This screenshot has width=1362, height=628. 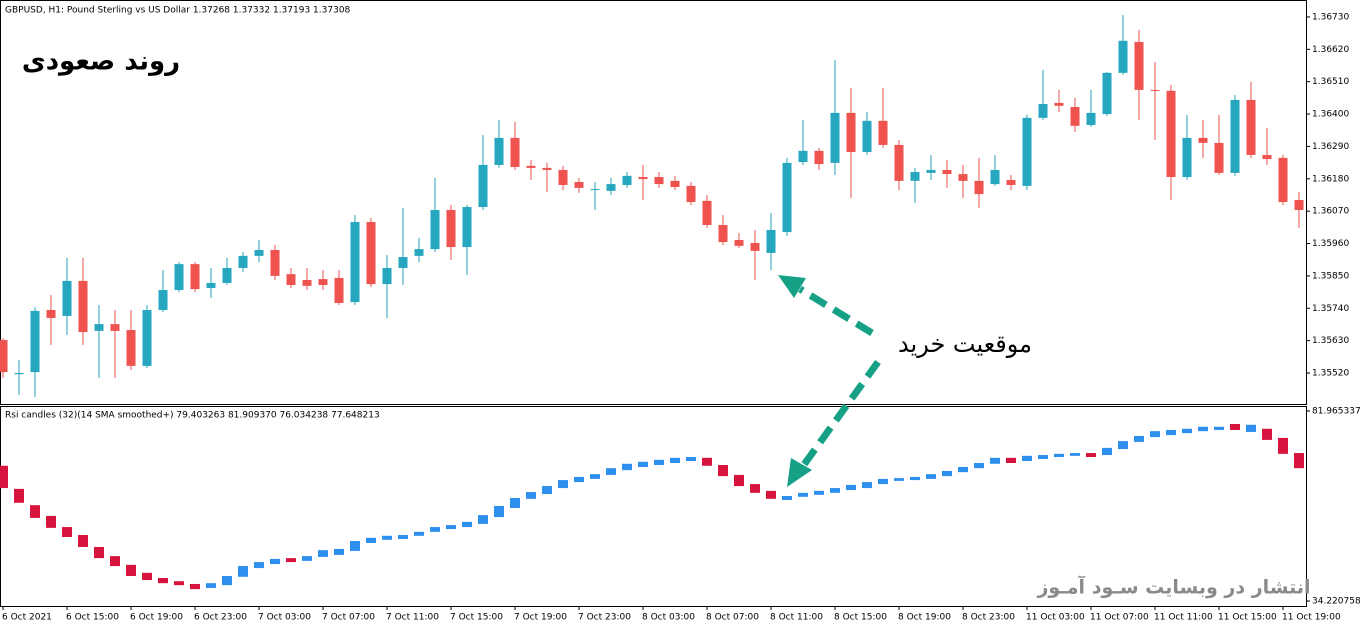 I want to click on x-tick-label: 8 Oct 07:00, so click(x=732, y=618).